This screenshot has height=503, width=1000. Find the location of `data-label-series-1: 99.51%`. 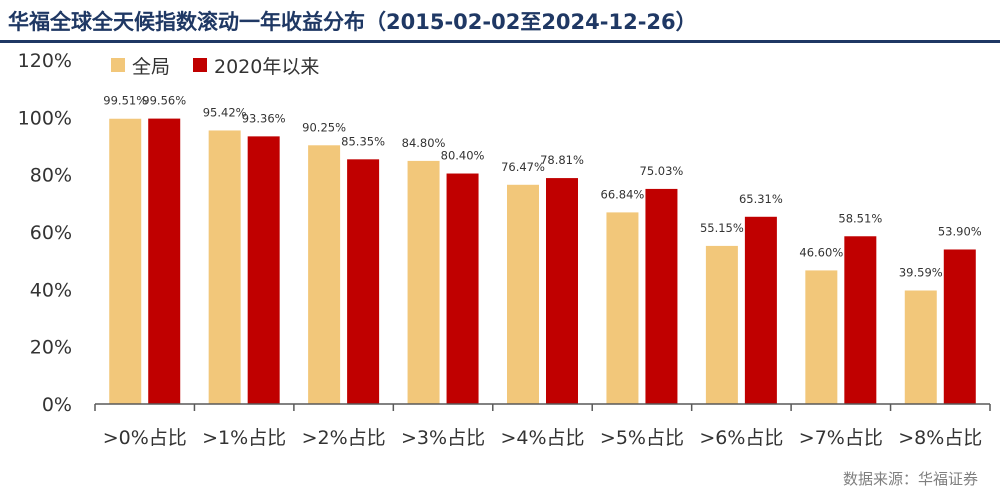

data-label-series-1: 99.51% is located at coordinates (125, 101).